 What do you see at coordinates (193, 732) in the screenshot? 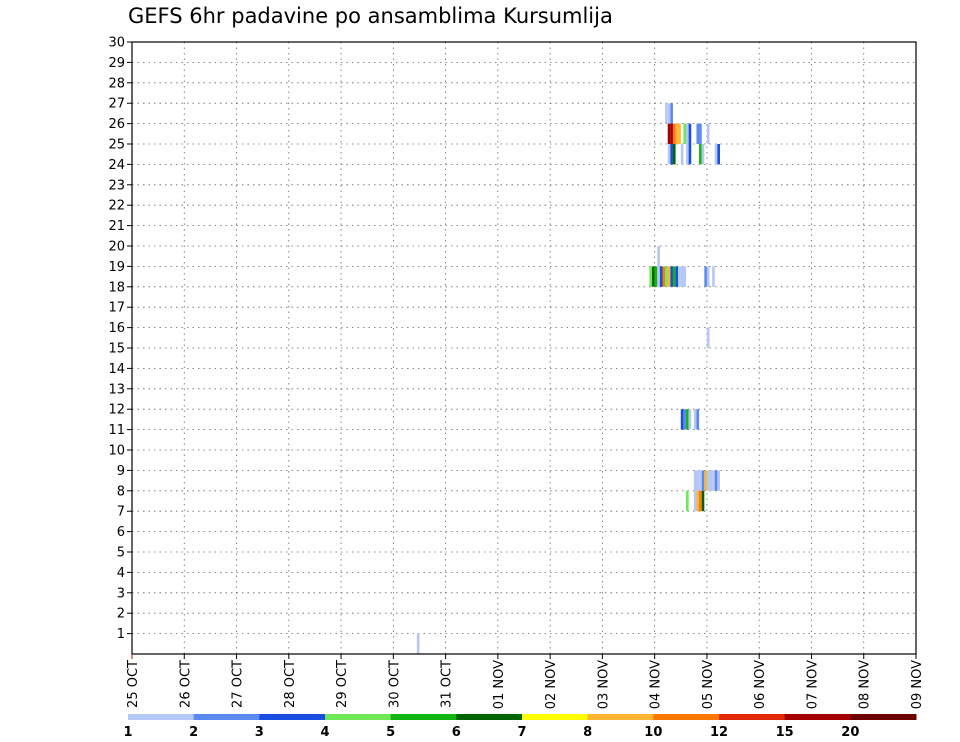
I see `legend-label: 2` at bounding box center [193, 732].